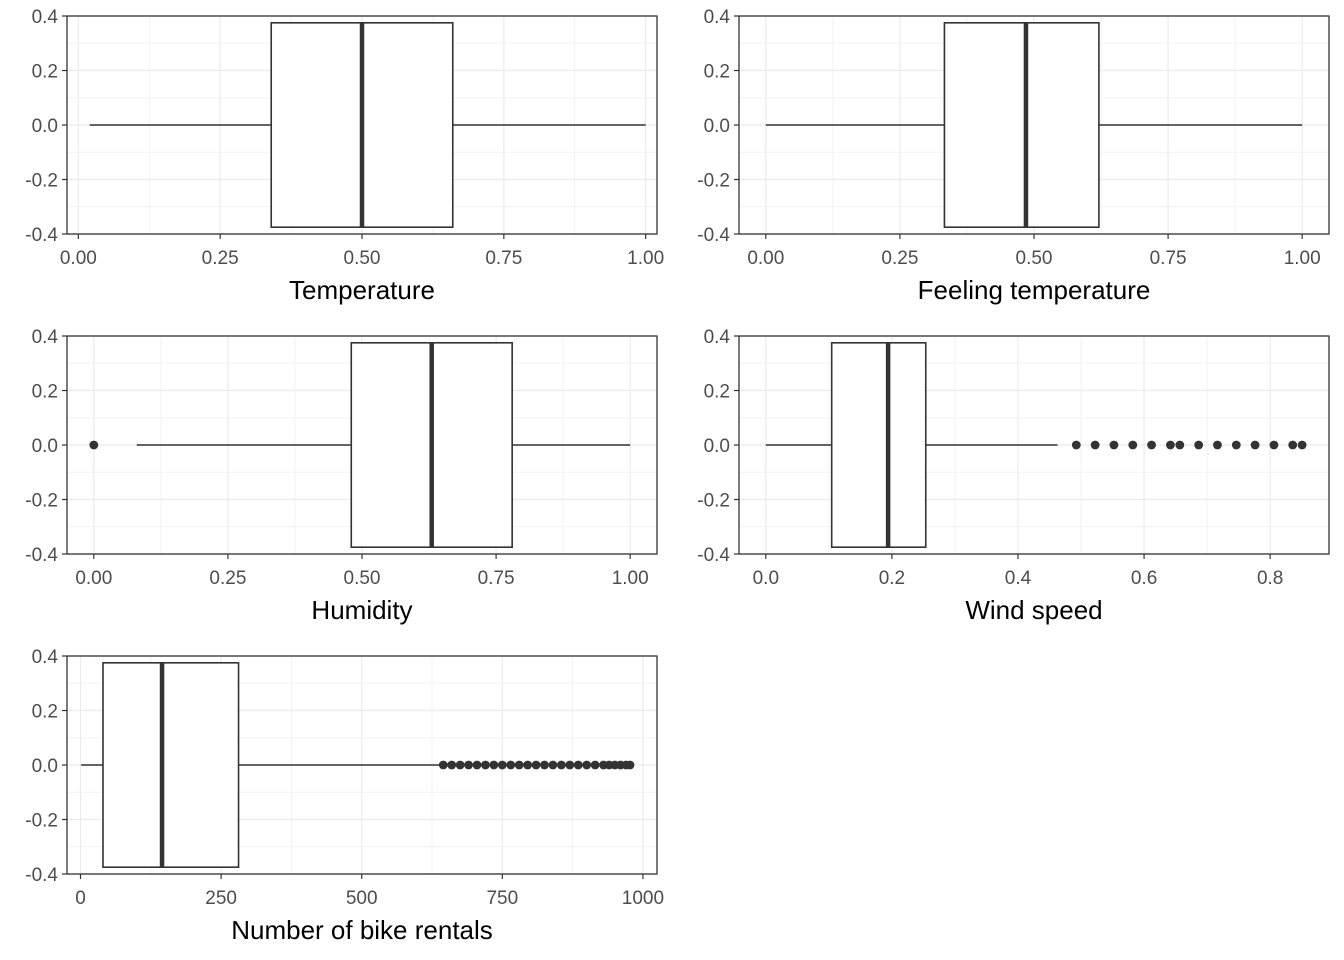 This screenshot has height=960, width=1344. I want to click on x-tick-label: 750, so click(502, 898).